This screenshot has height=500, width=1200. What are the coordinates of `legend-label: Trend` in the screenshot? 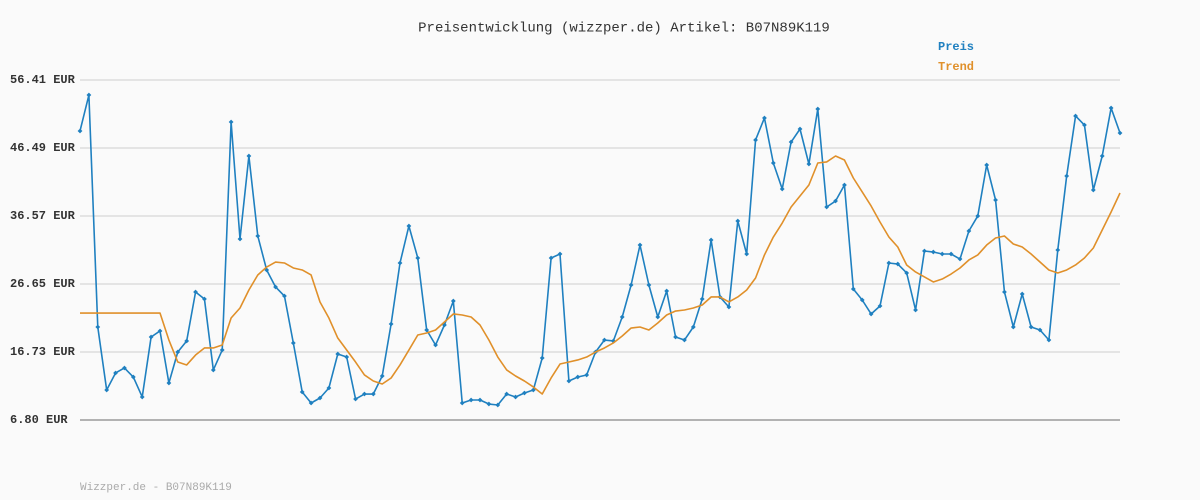 It's located at (956, 67).